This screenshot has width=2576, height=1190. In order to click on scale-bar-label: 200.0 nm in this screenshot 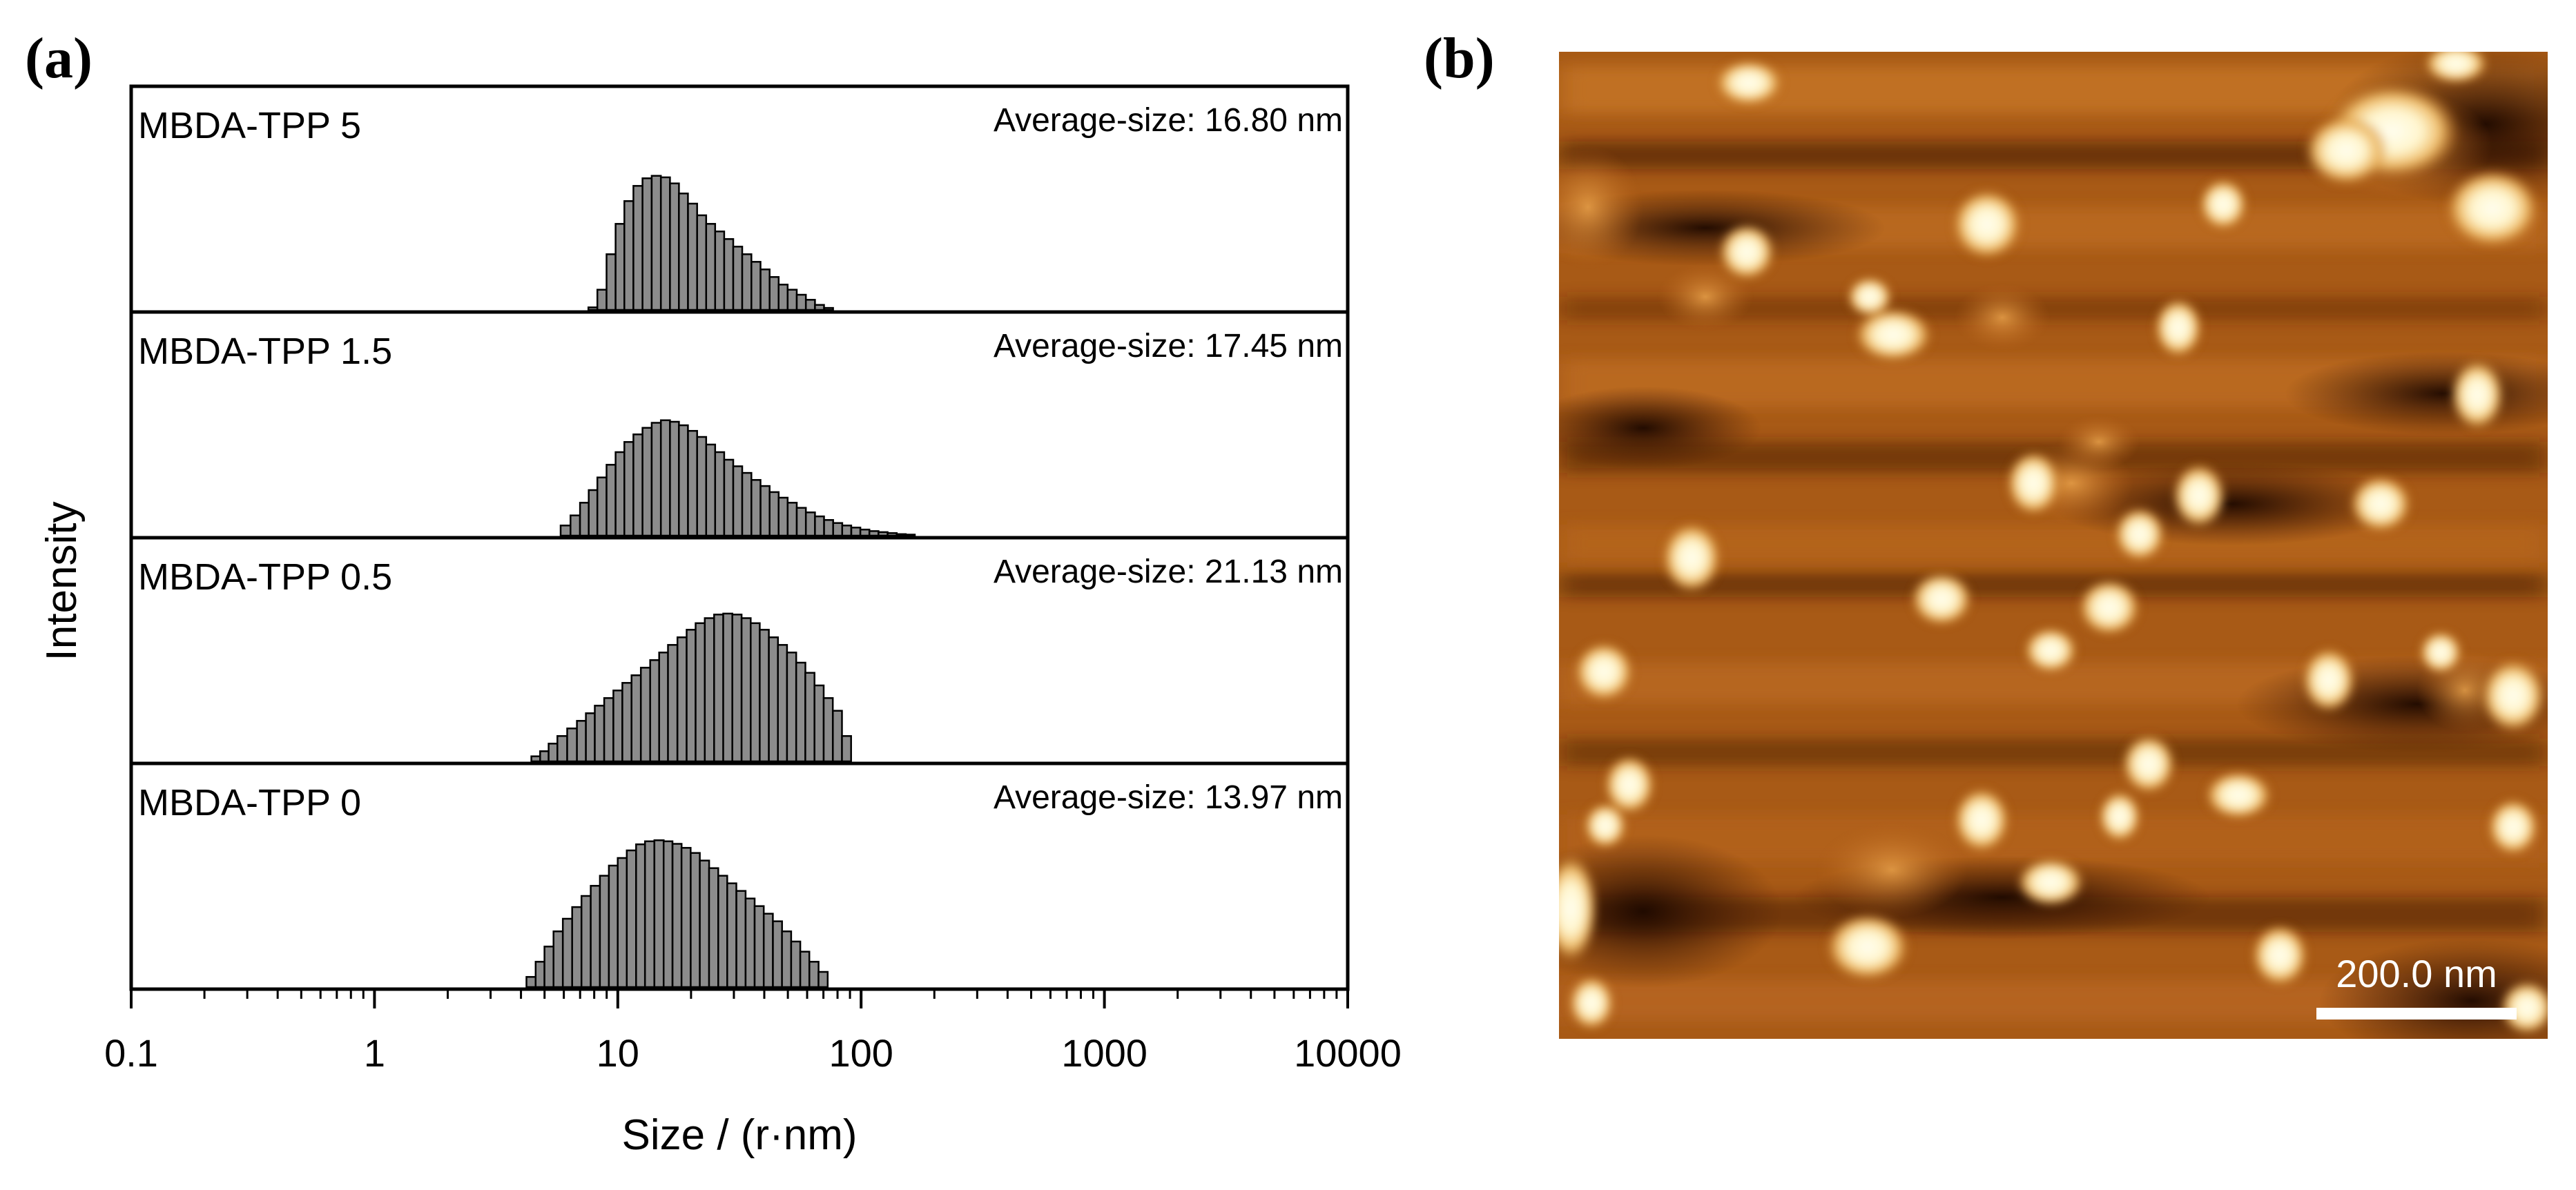, I will do `click(2416, 974)`.